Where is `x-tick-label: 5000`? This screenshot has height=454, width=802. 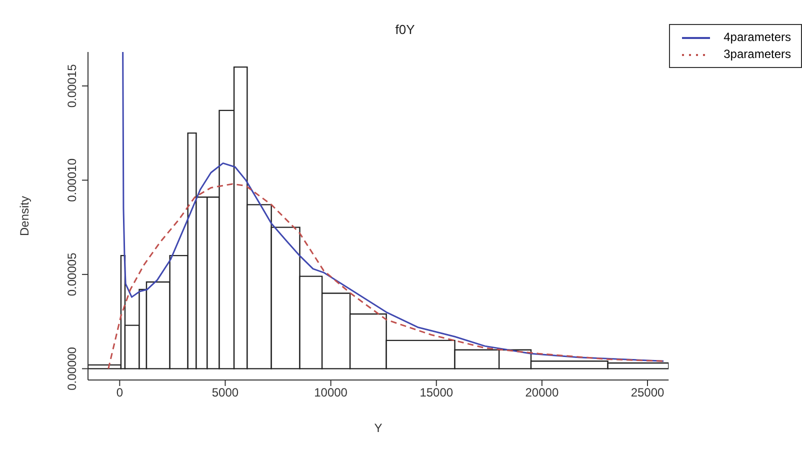 x-tick-label: 5000 is located at coordinates (225, 393).